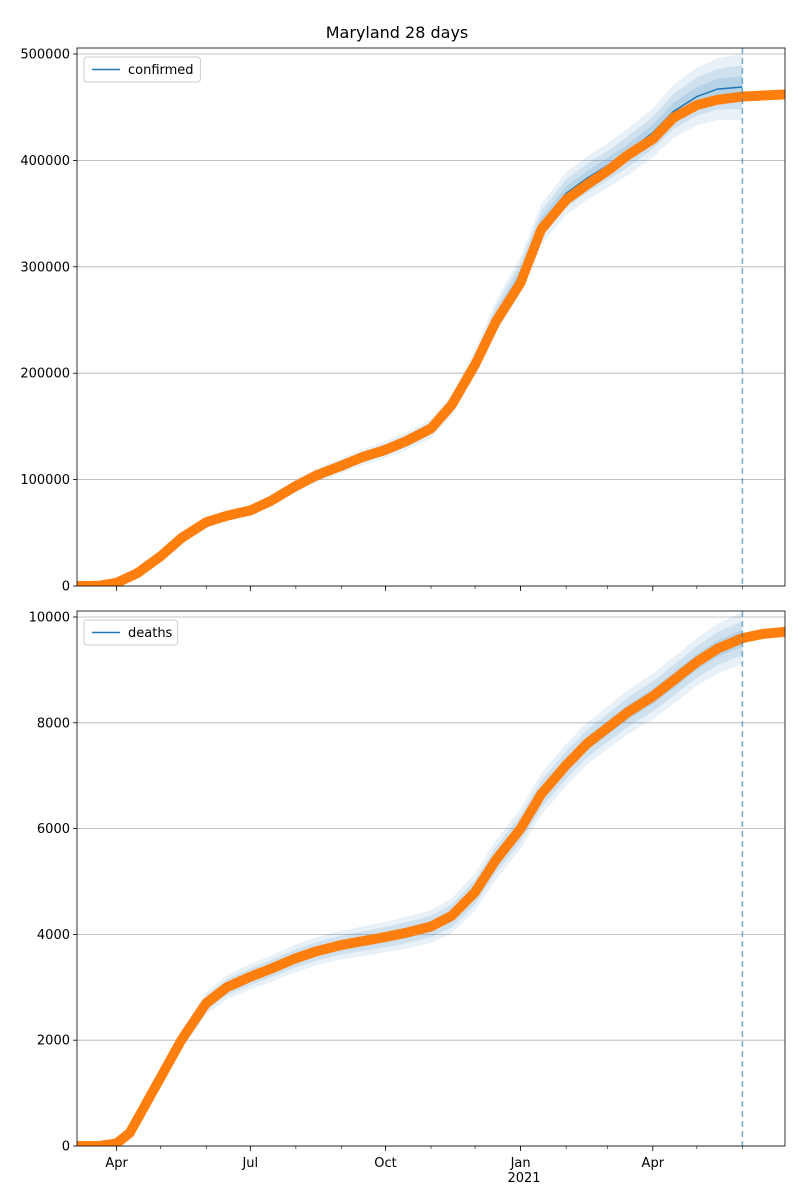  I want to click on figure-title: Maryland 28 days, so click(397, 32).